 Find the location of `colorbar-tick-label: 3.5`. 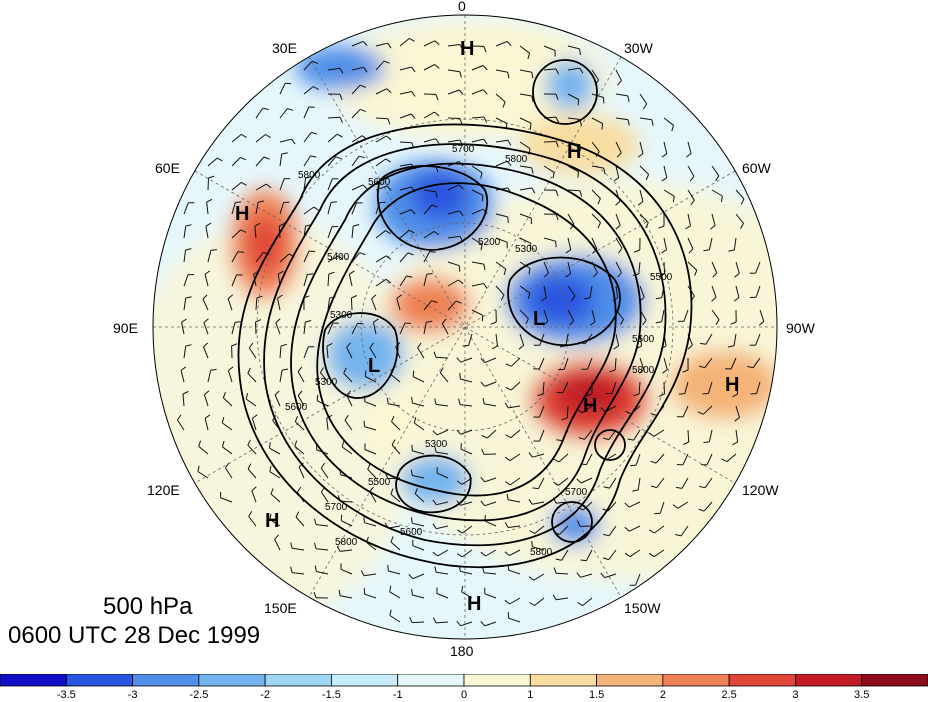

colorbar-tick-label: 3.5 is located at coordinates (862, 695).